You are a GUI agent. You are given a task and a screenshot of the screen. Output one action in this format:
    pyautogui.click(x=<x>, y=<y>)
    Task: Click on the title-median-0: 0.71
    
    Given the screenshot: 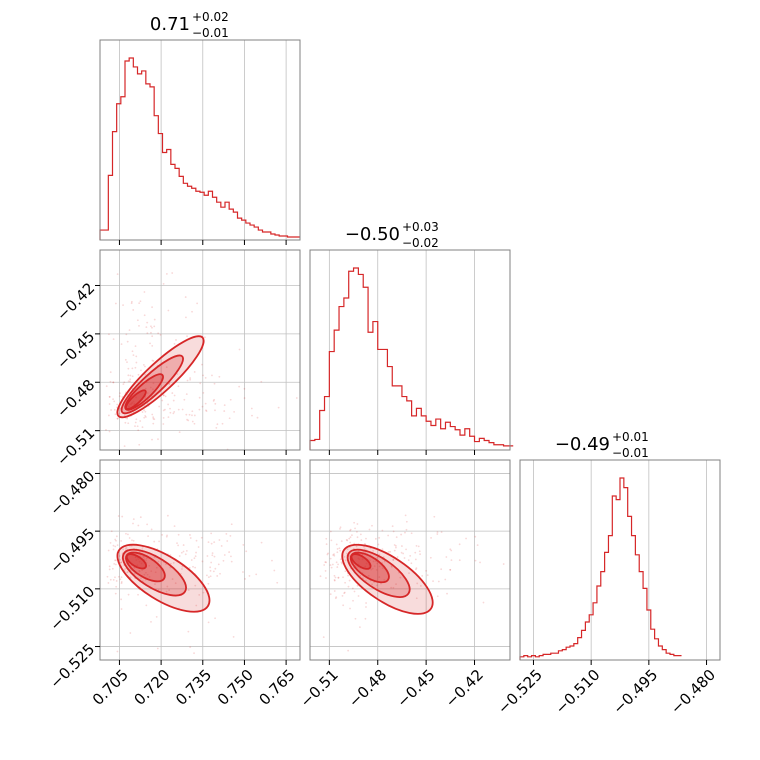 What is the action you would take?
    pyautogui.click(x=170, y=24)
    